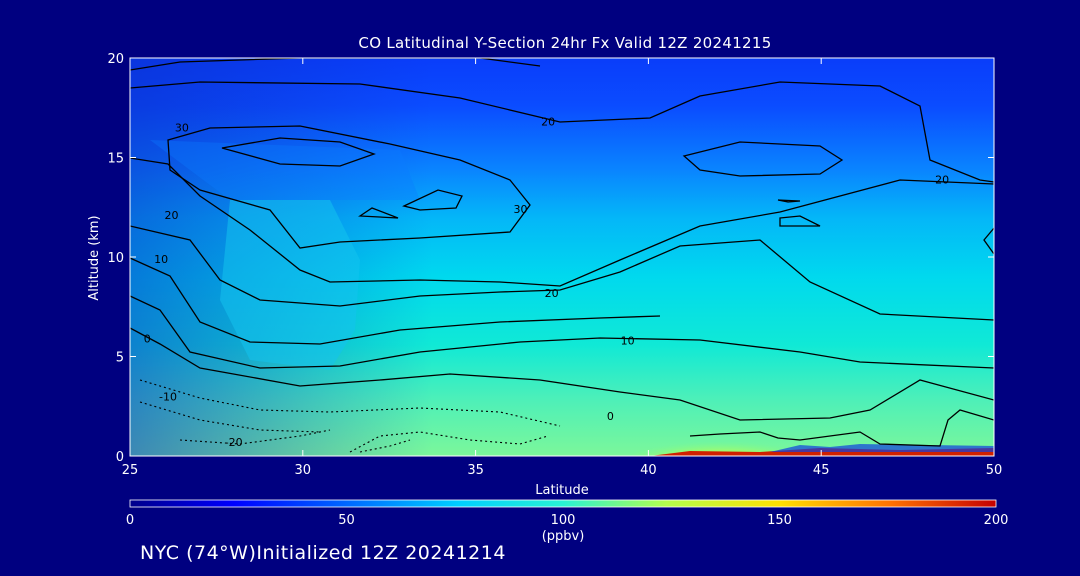 The width and height of the screenshot is (1080, 576). What do you see at coordinates (562, 490) in the screenshot?
I see `x-axis-label: Latitude` at bounding box center [562, 490].